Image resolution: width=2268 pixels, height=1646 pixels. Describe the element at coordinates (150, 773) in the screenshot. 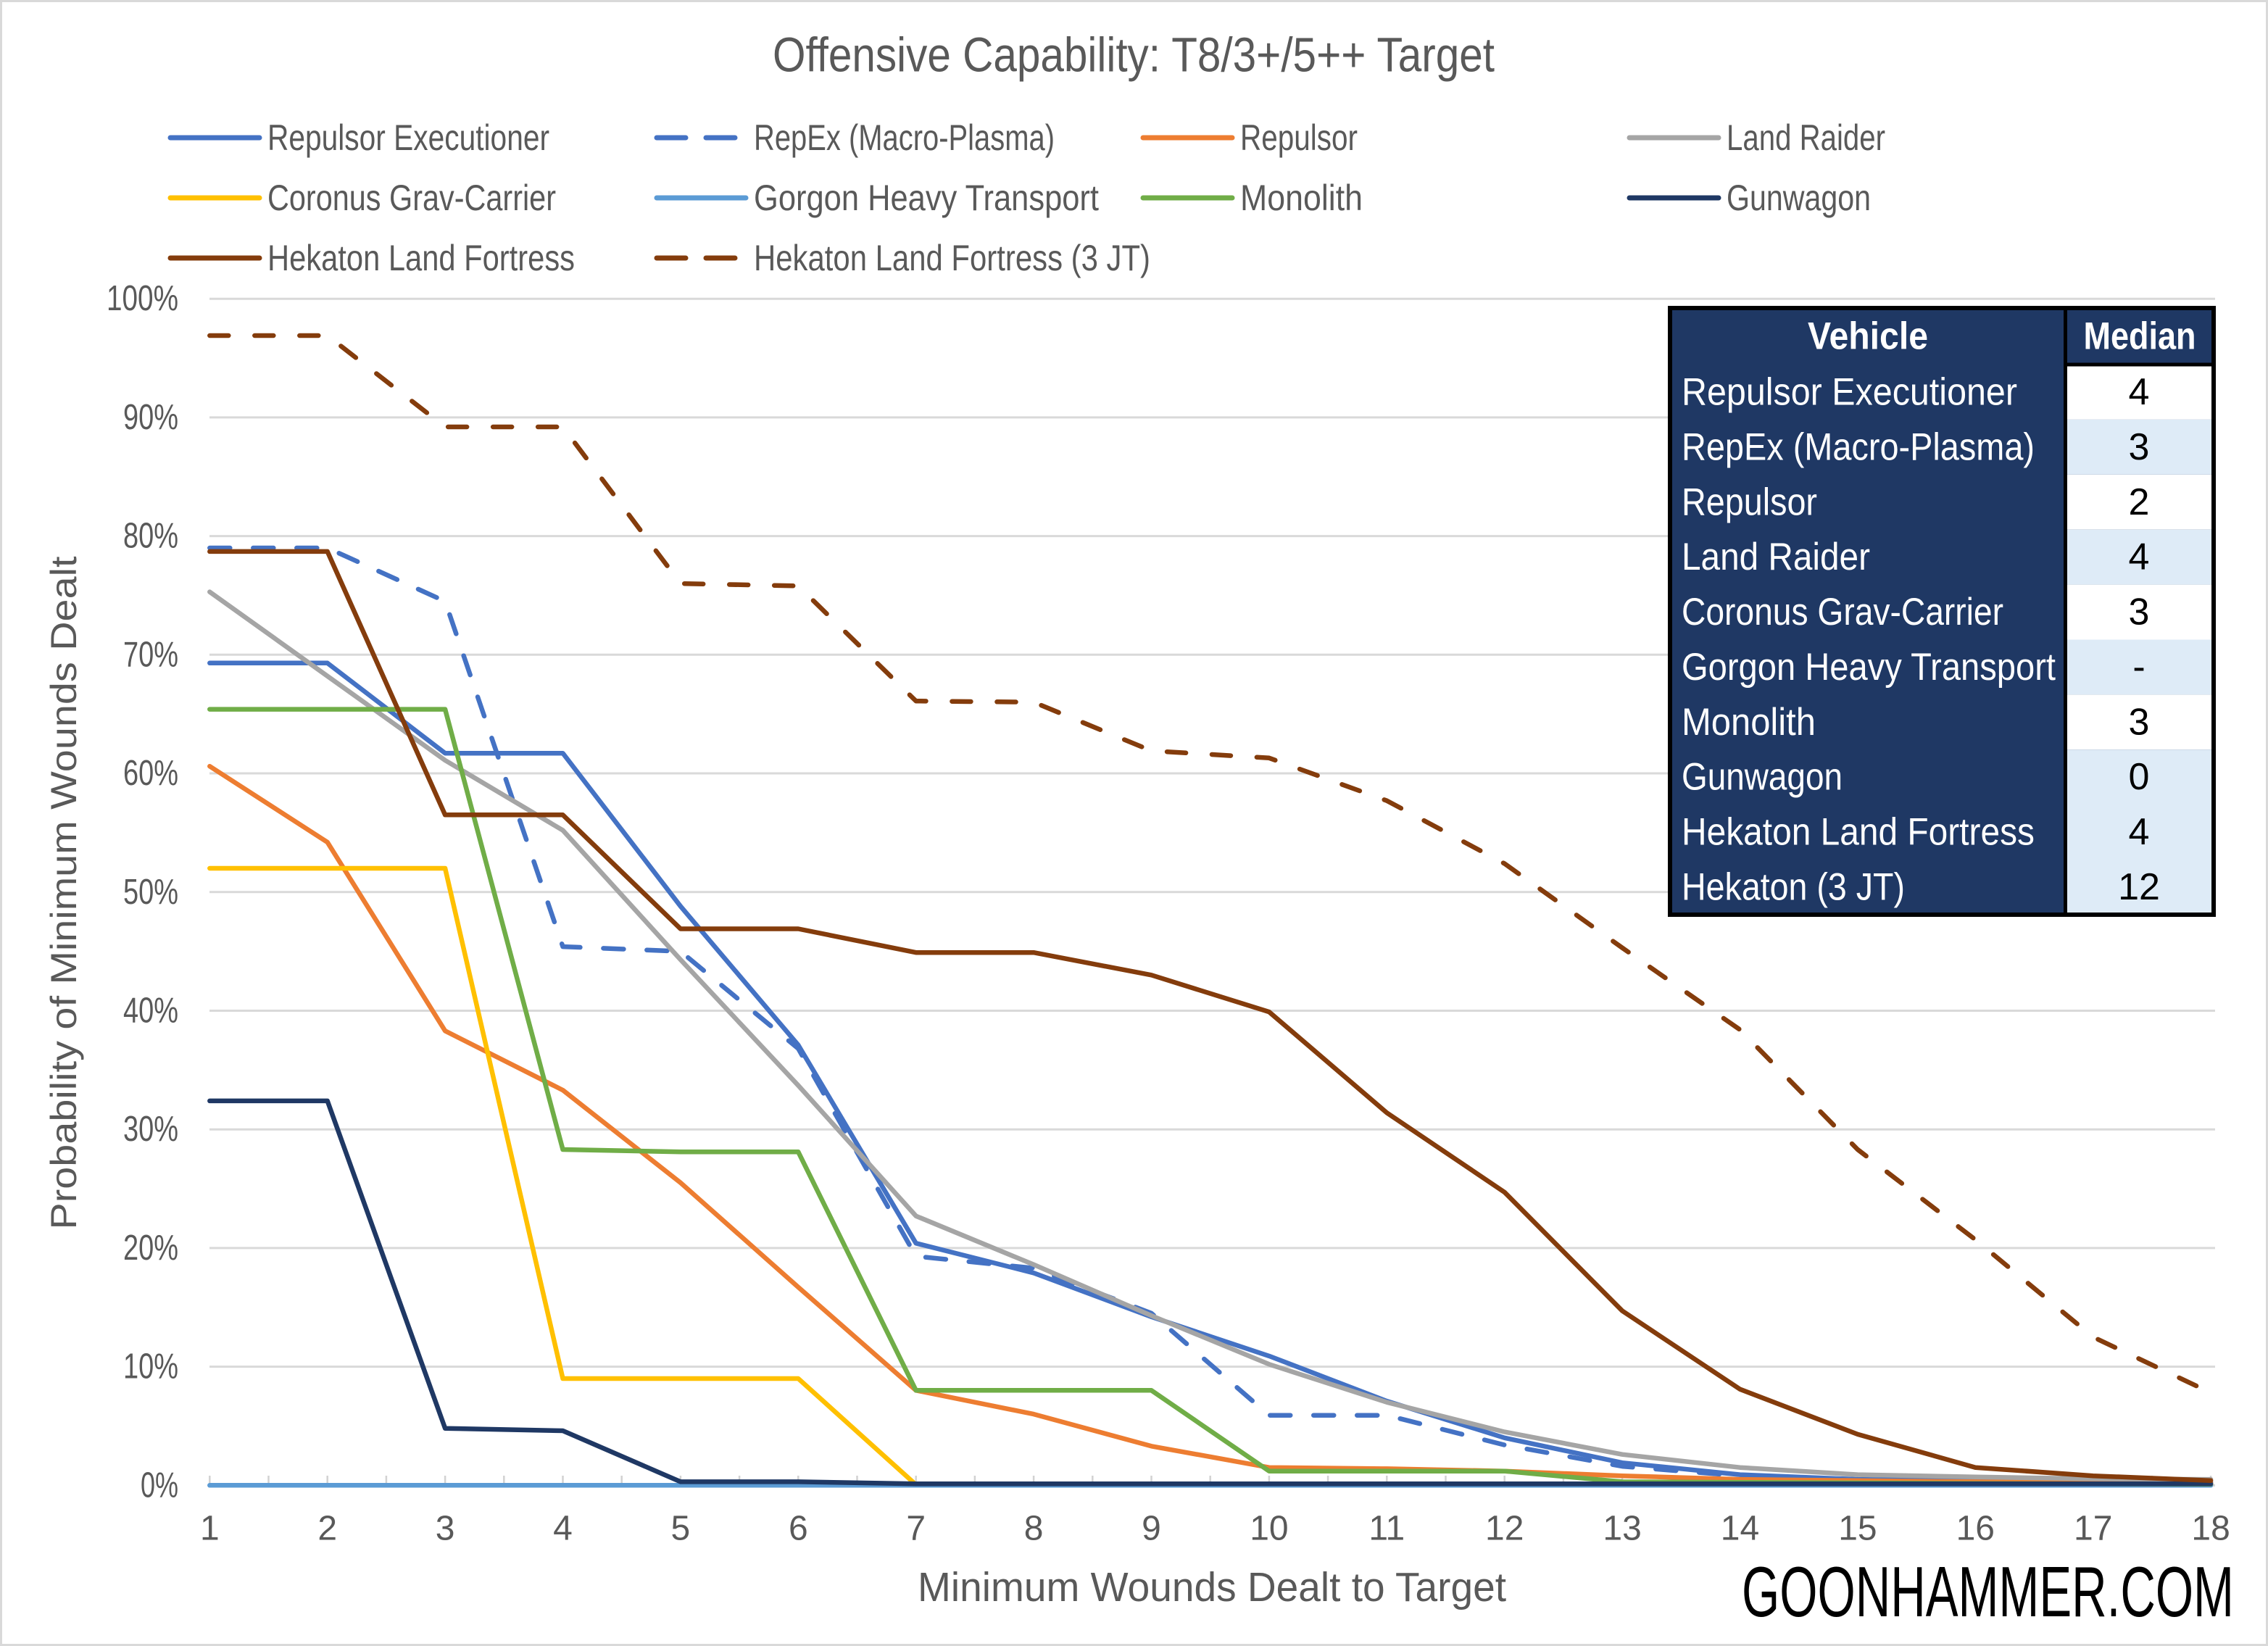

I see `svg-text: 60%` at that location.